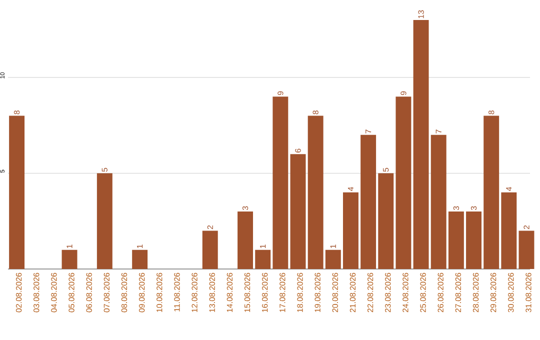 Image resolution: width=540 pixels, height=340 pixels. Describe the element at coordinates (141, 292) in the screenshot. I see `x-tick-label: 09.08.2026` at that location.